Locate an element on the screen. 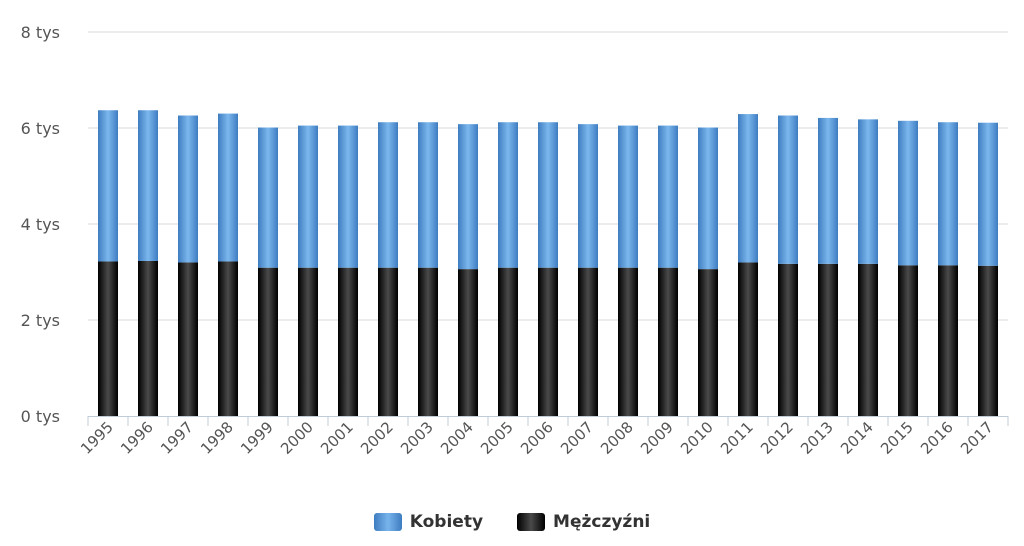 This screenshot has height=546, width=1024. legend-item-kobiety: Kobiety is located at coordinates (428, 522).